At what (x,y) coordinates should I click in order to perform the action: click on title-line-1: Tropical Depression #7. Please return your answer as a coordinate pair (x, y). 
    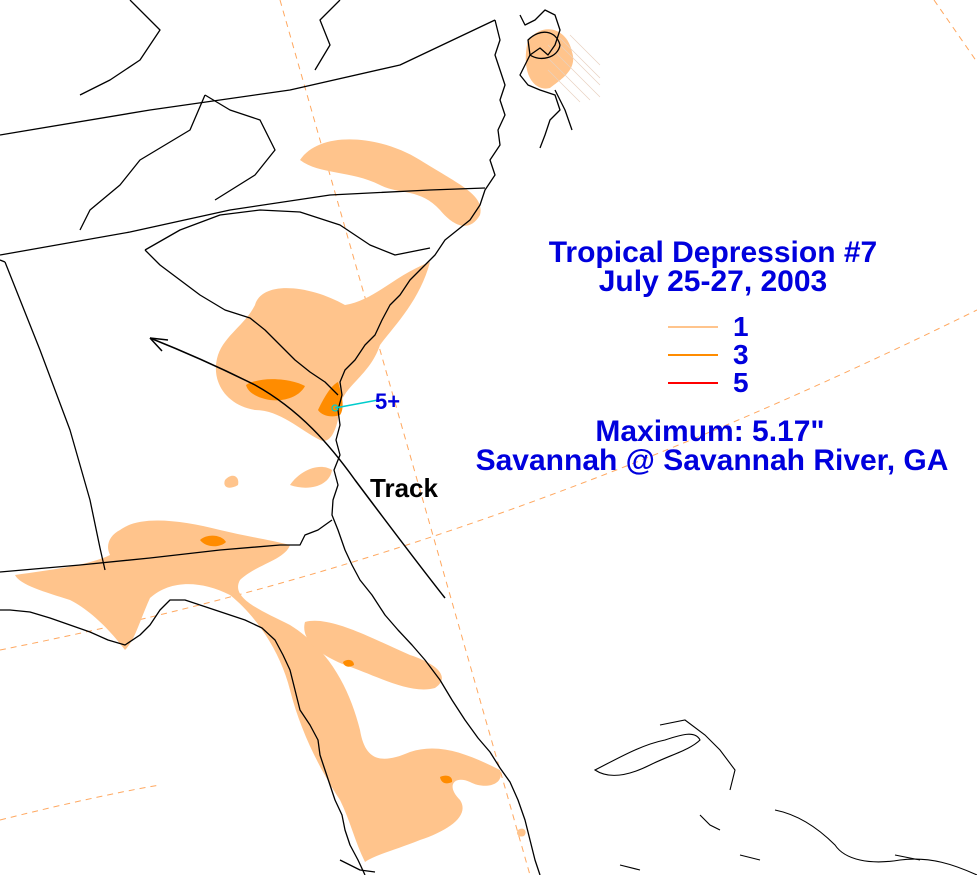
    Looking at the image, I should click on (713, 252).